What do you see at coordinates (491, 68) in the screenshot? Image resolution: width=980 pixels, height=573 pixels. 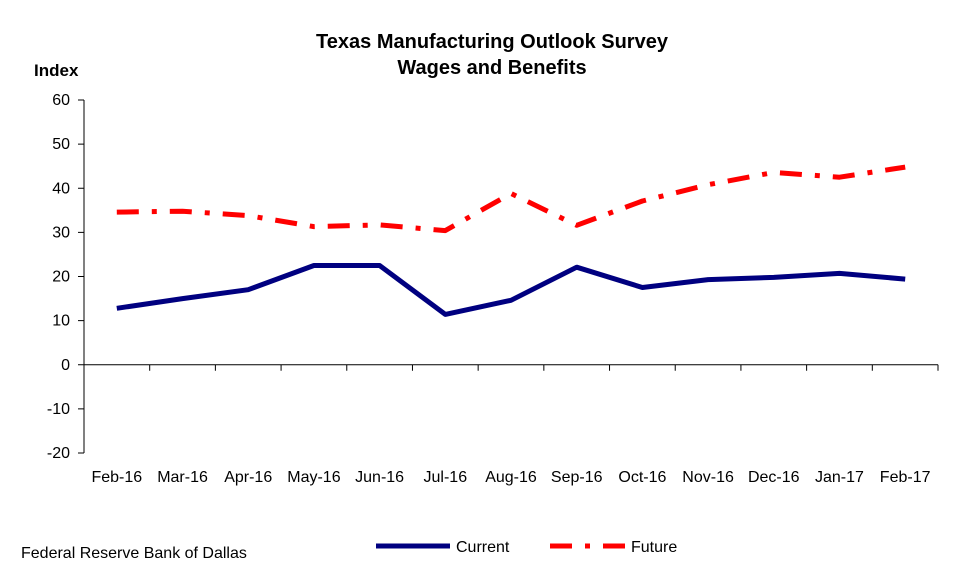 I see `chart-subtitle: Wages and Benefits` at bounding box center [491, 68].